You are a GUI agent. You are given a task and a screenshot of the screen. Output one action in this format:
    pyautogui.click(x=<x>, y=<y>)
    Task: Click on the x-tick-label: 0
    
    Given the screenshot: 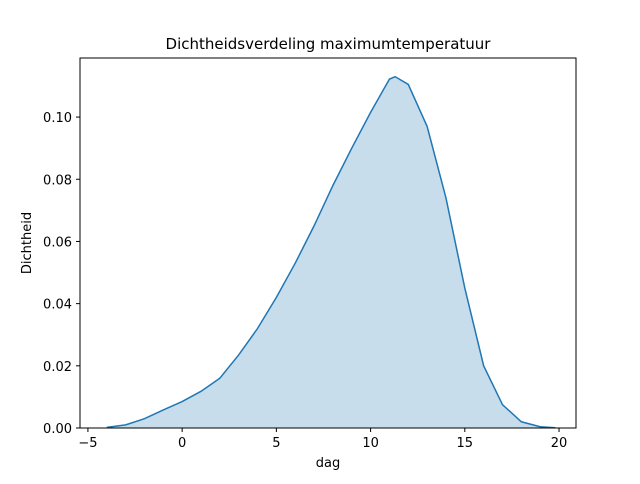 What is the action you would take?
    pyautogui.click(x=182, y=443)
    